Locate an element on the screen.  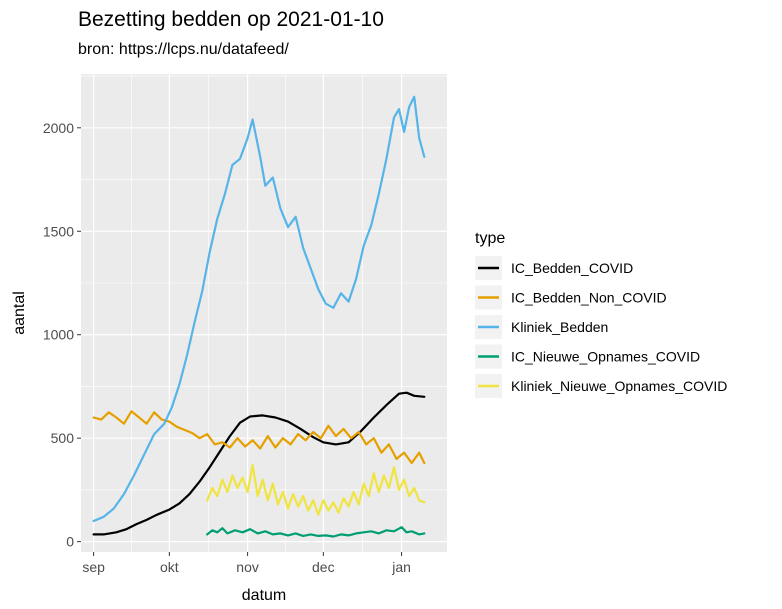
series-line-kliniek-nieuwe-opnames-covid is located at coordinates (316, 490).